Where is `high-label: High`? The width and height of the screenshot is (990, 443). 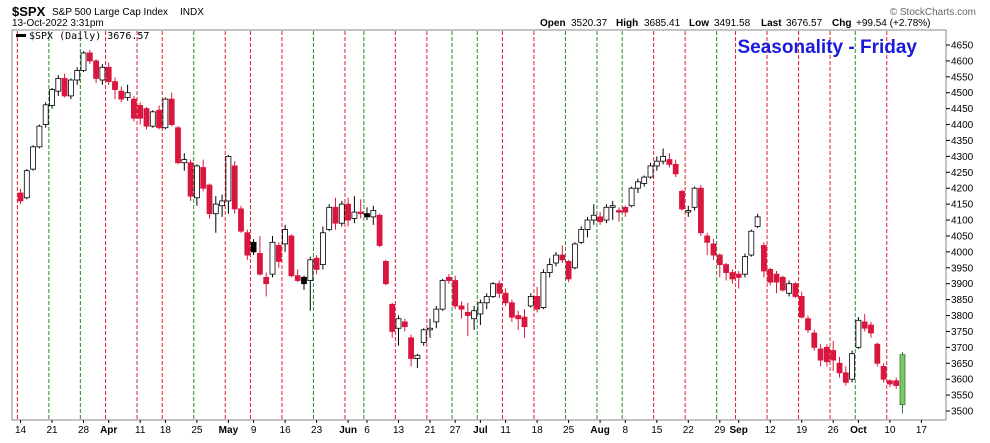
high-label: High is located at coordinates (627, 23).